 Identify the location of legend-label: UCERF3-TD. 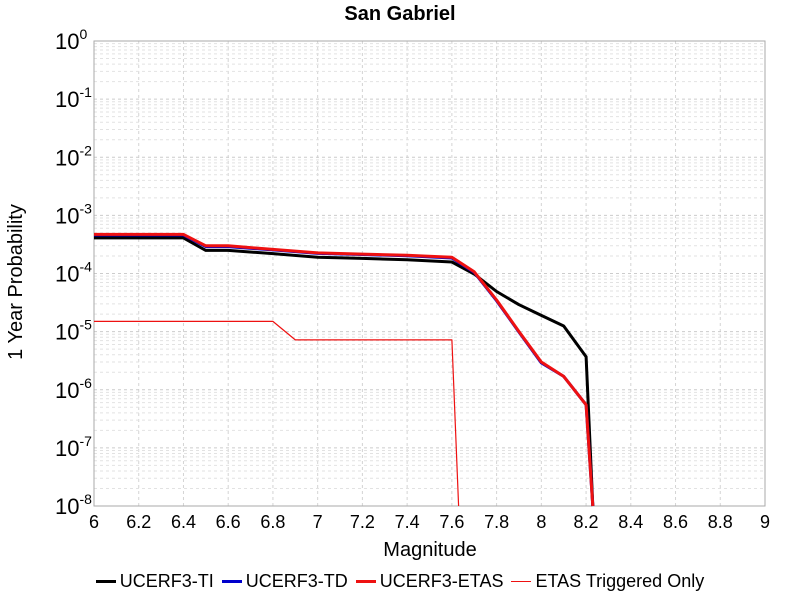
(296, 580).